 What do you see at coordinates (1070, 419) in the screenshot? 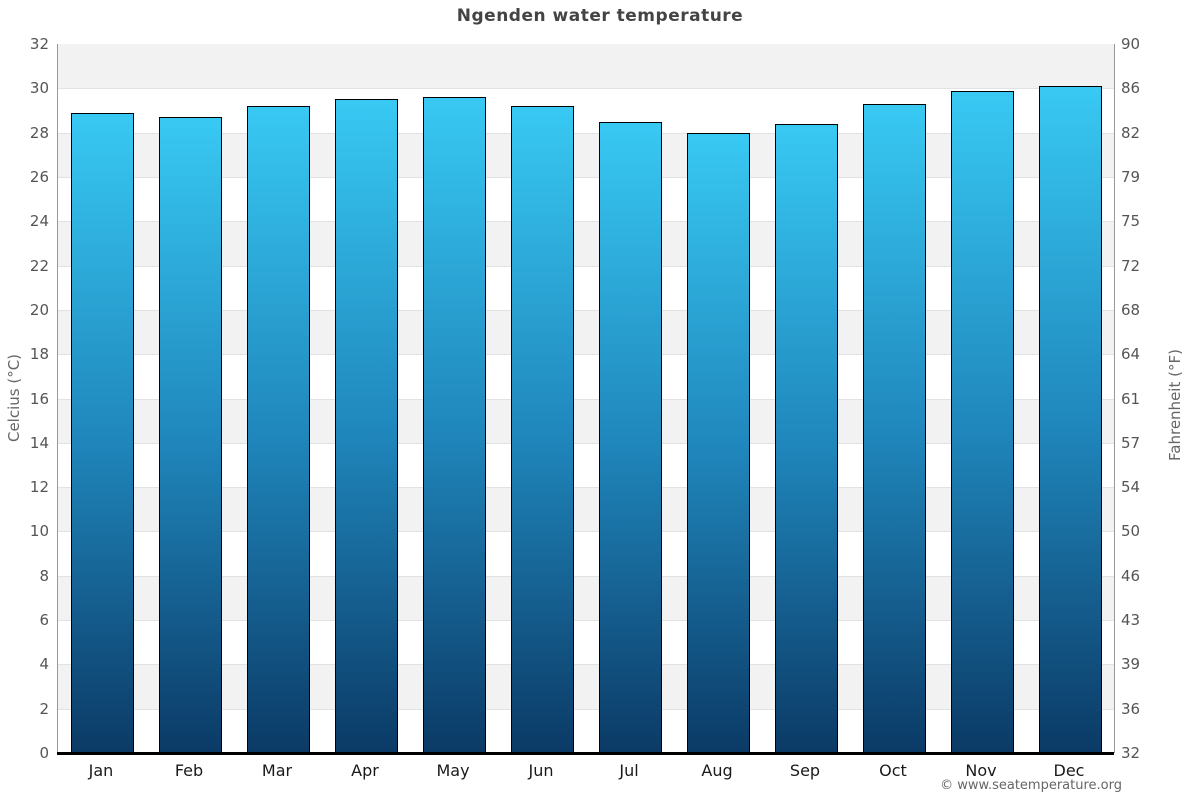
I see `bar-dec` at bounding box center [1070, 419].